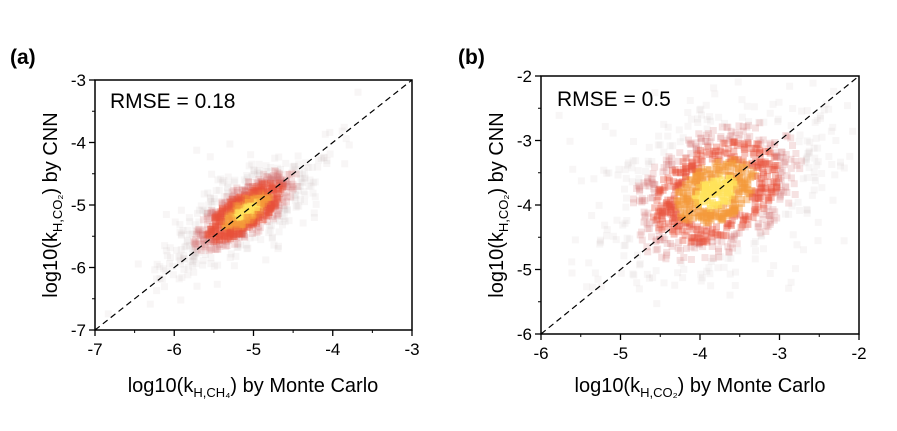  What do you see at coordinates (752, 386) in the screenshot?
I see `x-axis-label-b-suffix: ) by Monte Carlo` at bounding box center [752, 386].